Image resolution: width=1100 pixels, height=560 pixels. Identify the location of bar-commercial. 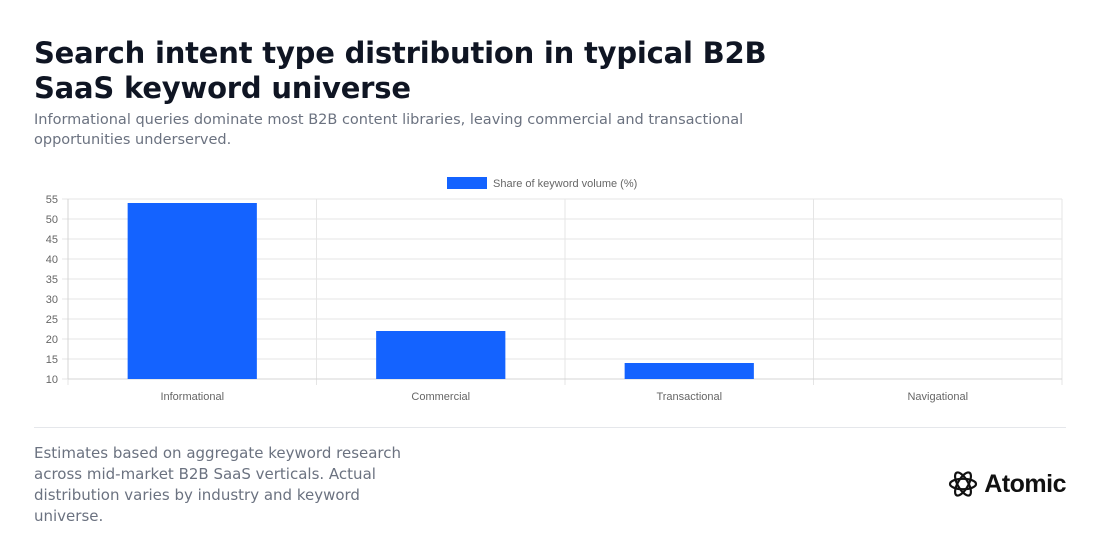
(441, 355).